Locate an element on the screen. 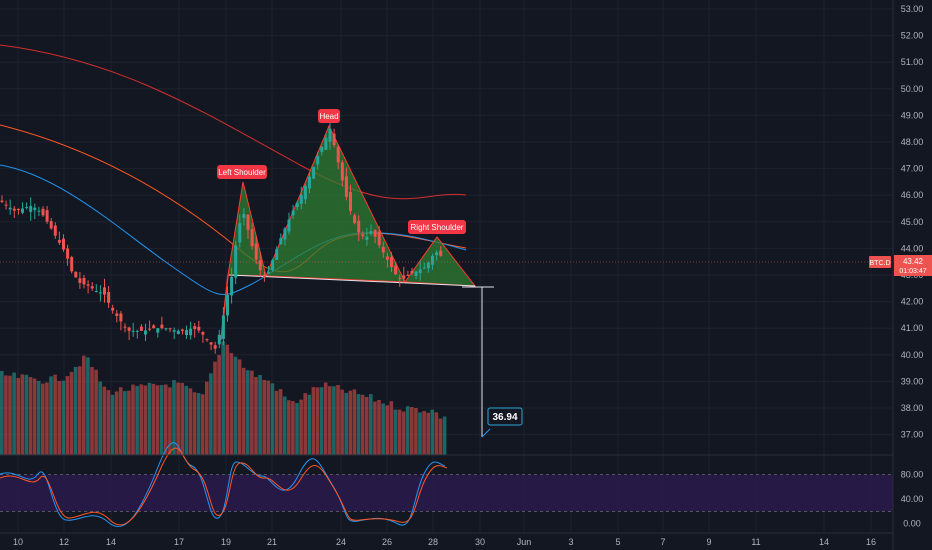 The image size is (932, 550). time-tick-label: 19 is located at coordinates (226, 542).